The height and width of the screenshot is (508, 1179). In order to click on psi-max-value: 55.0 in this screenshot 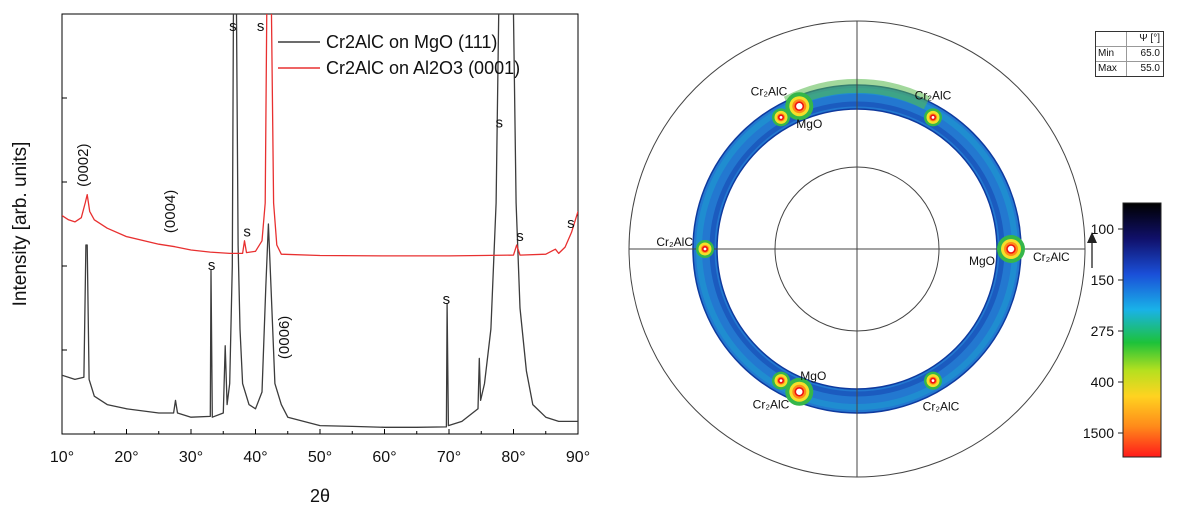, I will do `click(1150, 68)`.